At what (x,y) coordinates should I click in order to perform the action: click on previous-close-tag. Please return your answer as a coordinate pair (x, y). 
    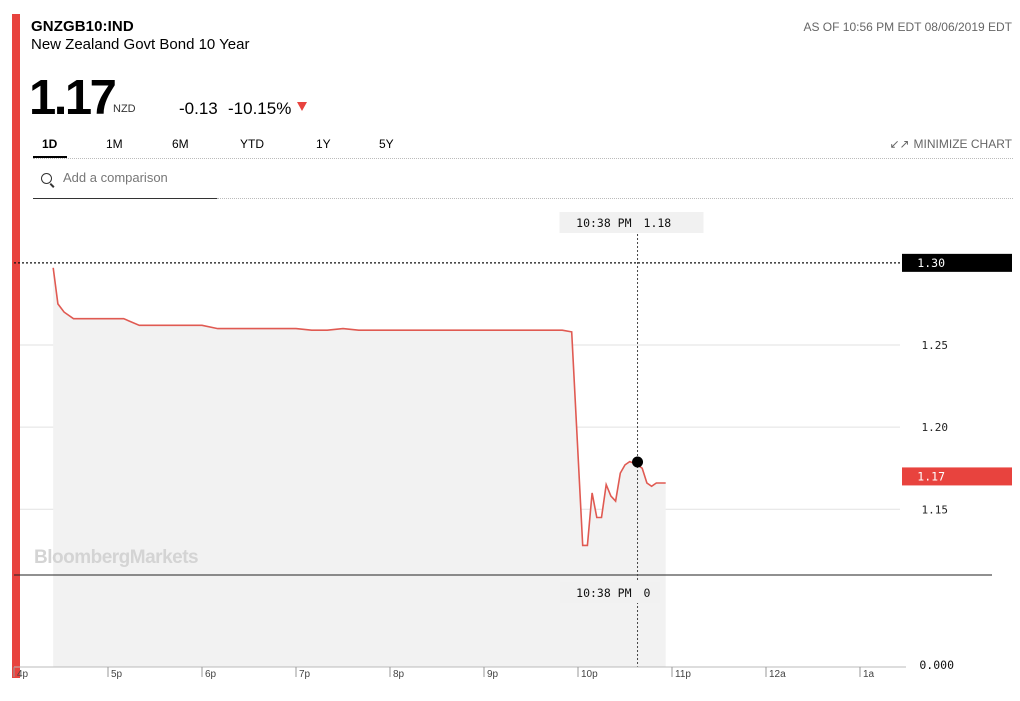
    Looking at the image, I should click on (957, 262).